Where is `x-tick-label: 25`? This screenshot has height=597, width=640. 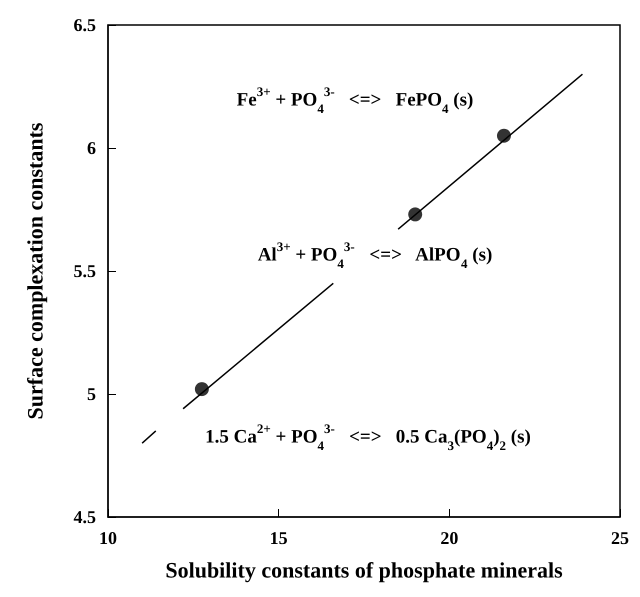 x-tick-label: 25 is located at coordinates (620, 538).